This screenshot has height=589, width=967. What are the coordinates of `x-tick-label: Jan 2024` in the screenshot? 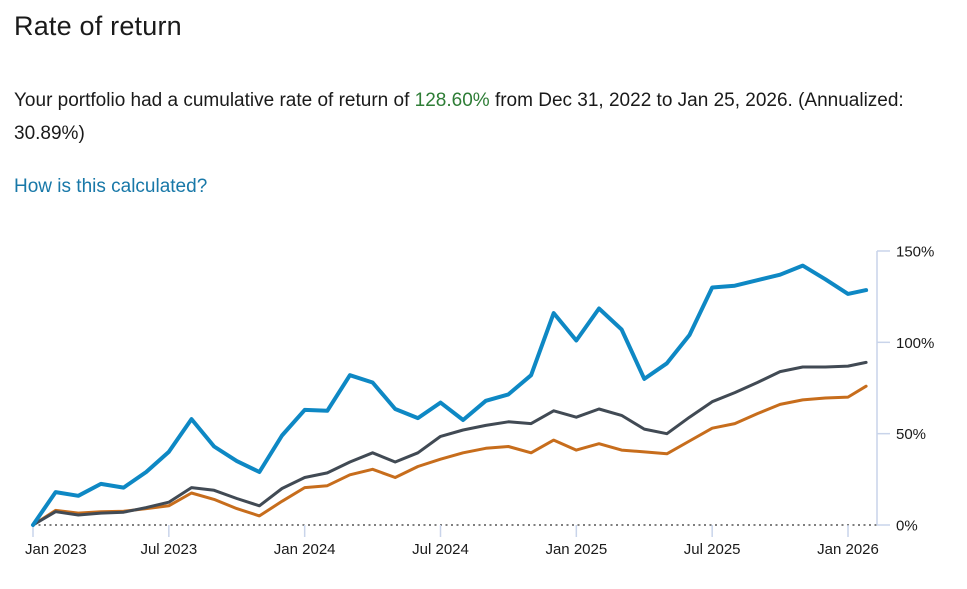 It's located at (305, 549).